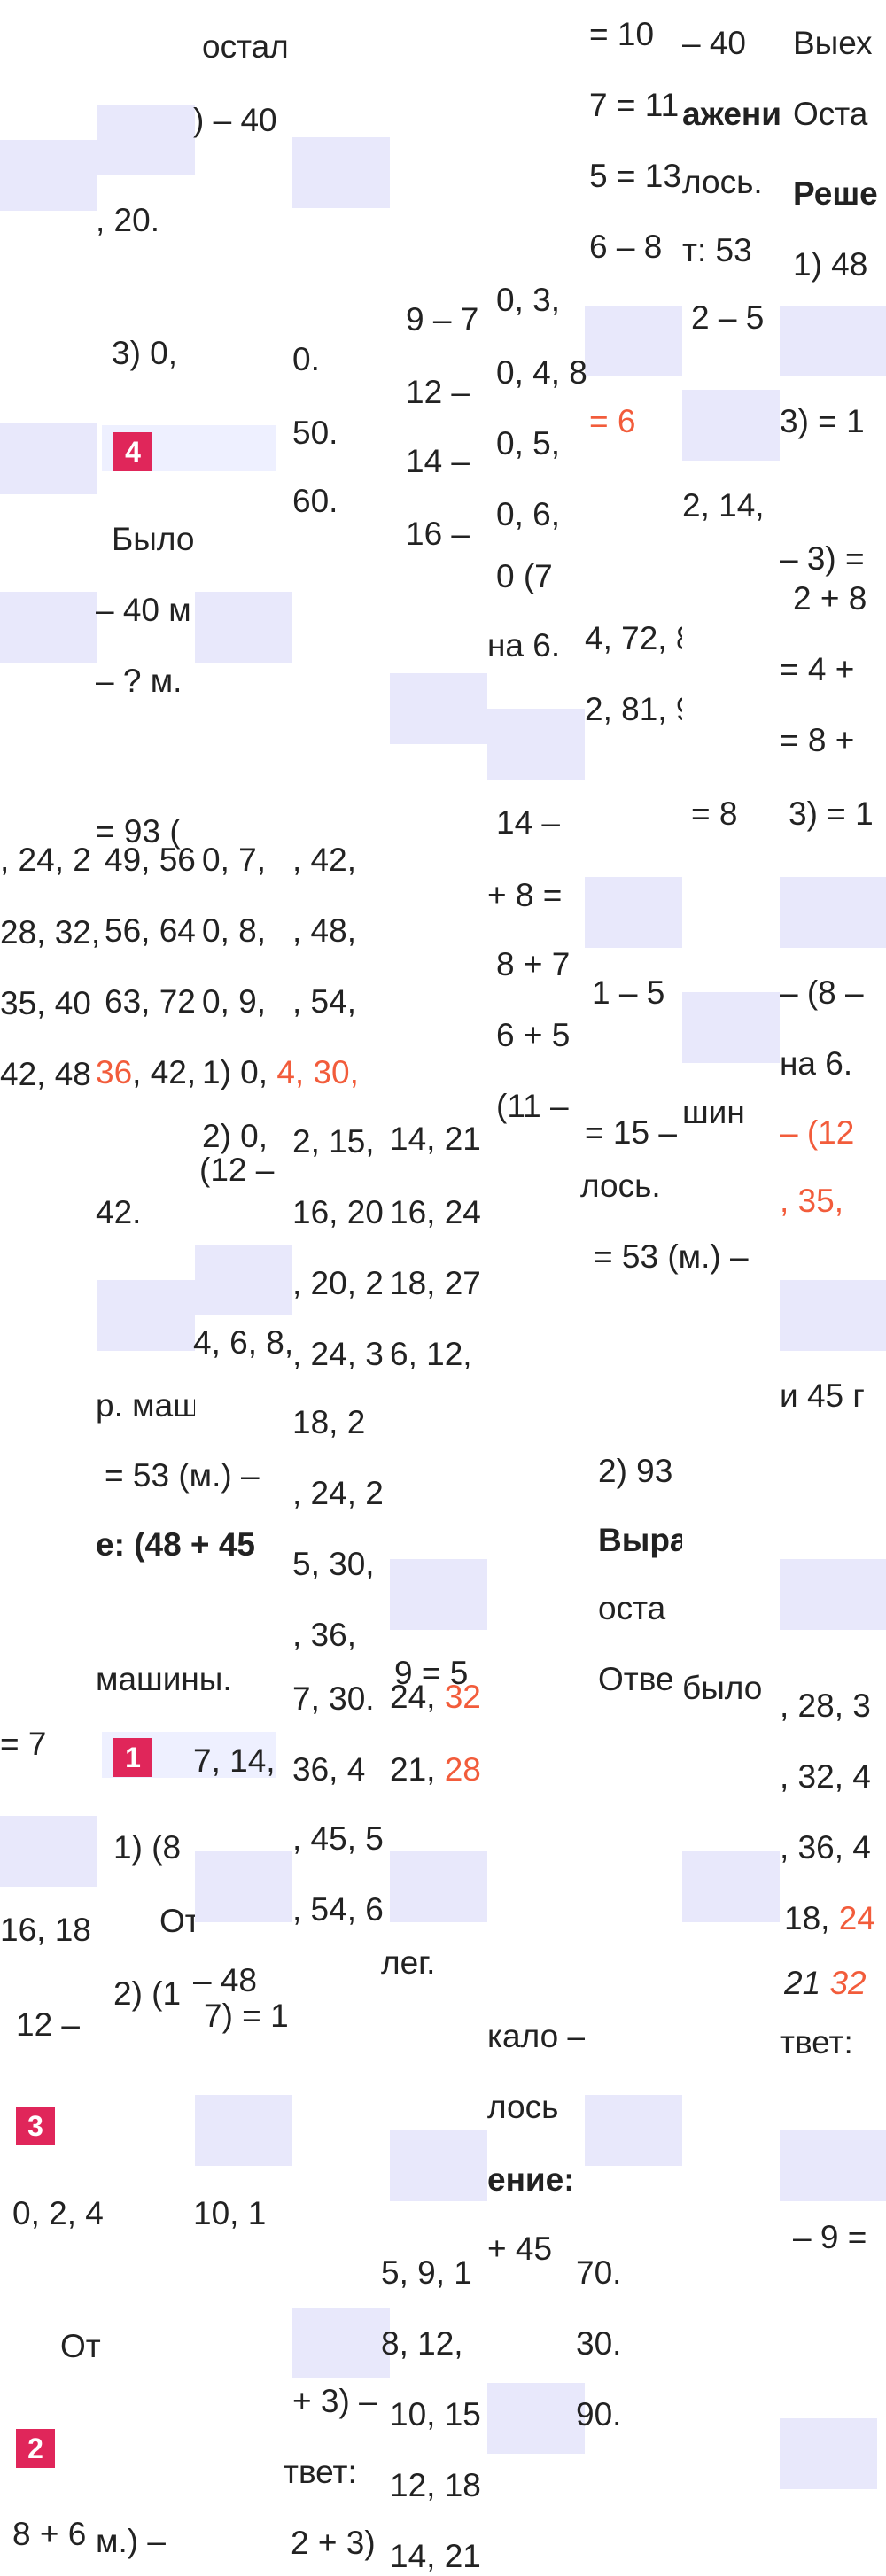 This screenshot has width=886, height=2576. Describe the element at coordinates (334, 1698) in the screenshot. I see `text-fragment: 7, 30.` at that location.